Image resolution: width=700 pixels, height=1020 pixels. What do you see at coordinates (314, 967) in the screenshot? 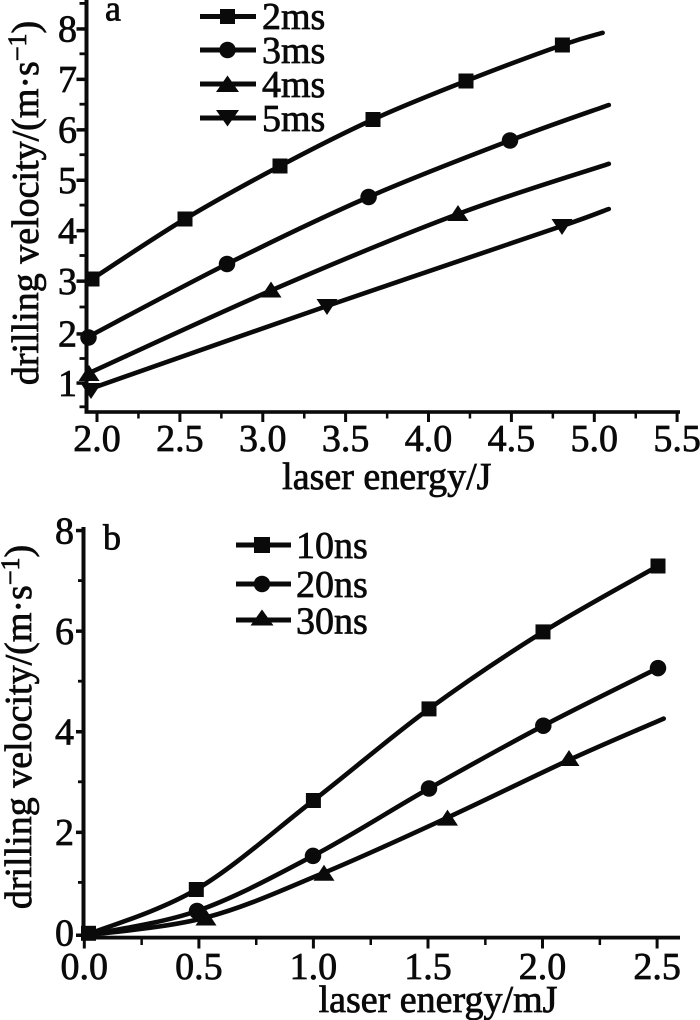
I see `svg-text: 1.0` at bounding box center [314, 967].